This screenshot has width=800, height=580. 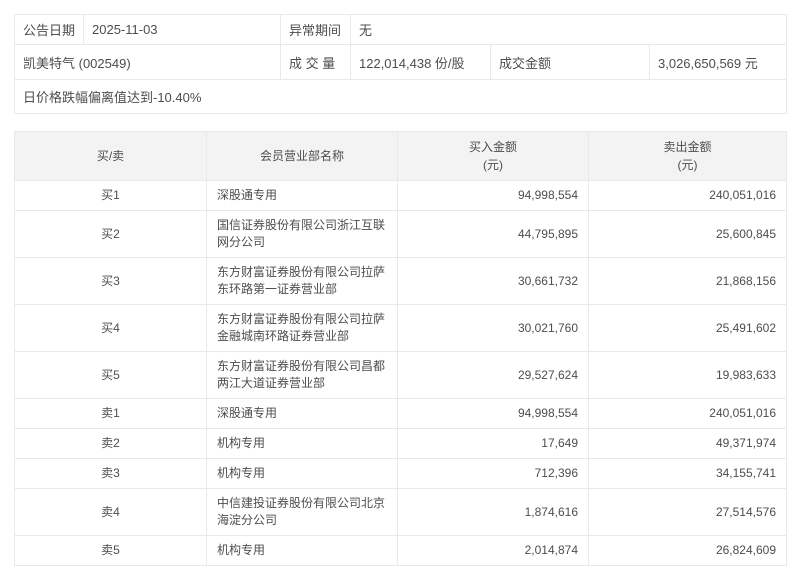 What do you see at coordinates (570, 62) in the screenshot?
I see `turnover-label: 成交金额` at bounding box center [570, 62].